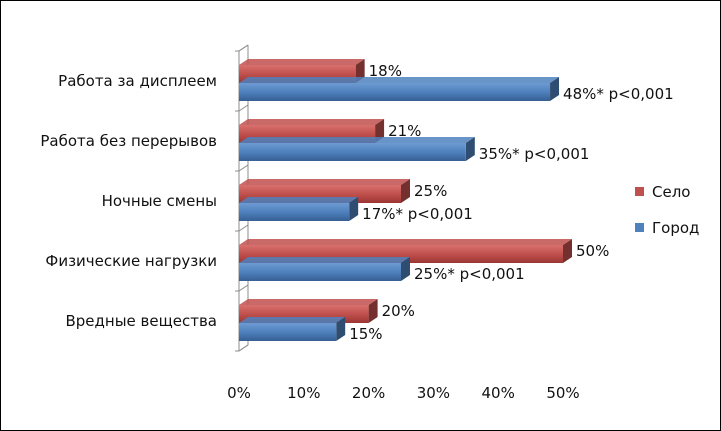 This screenshot has width=721, height=431. What do you see at coordinates (303, 393) in the screenshot?
I see `x-tick-label: 10%` at bounding box center [303, 393].